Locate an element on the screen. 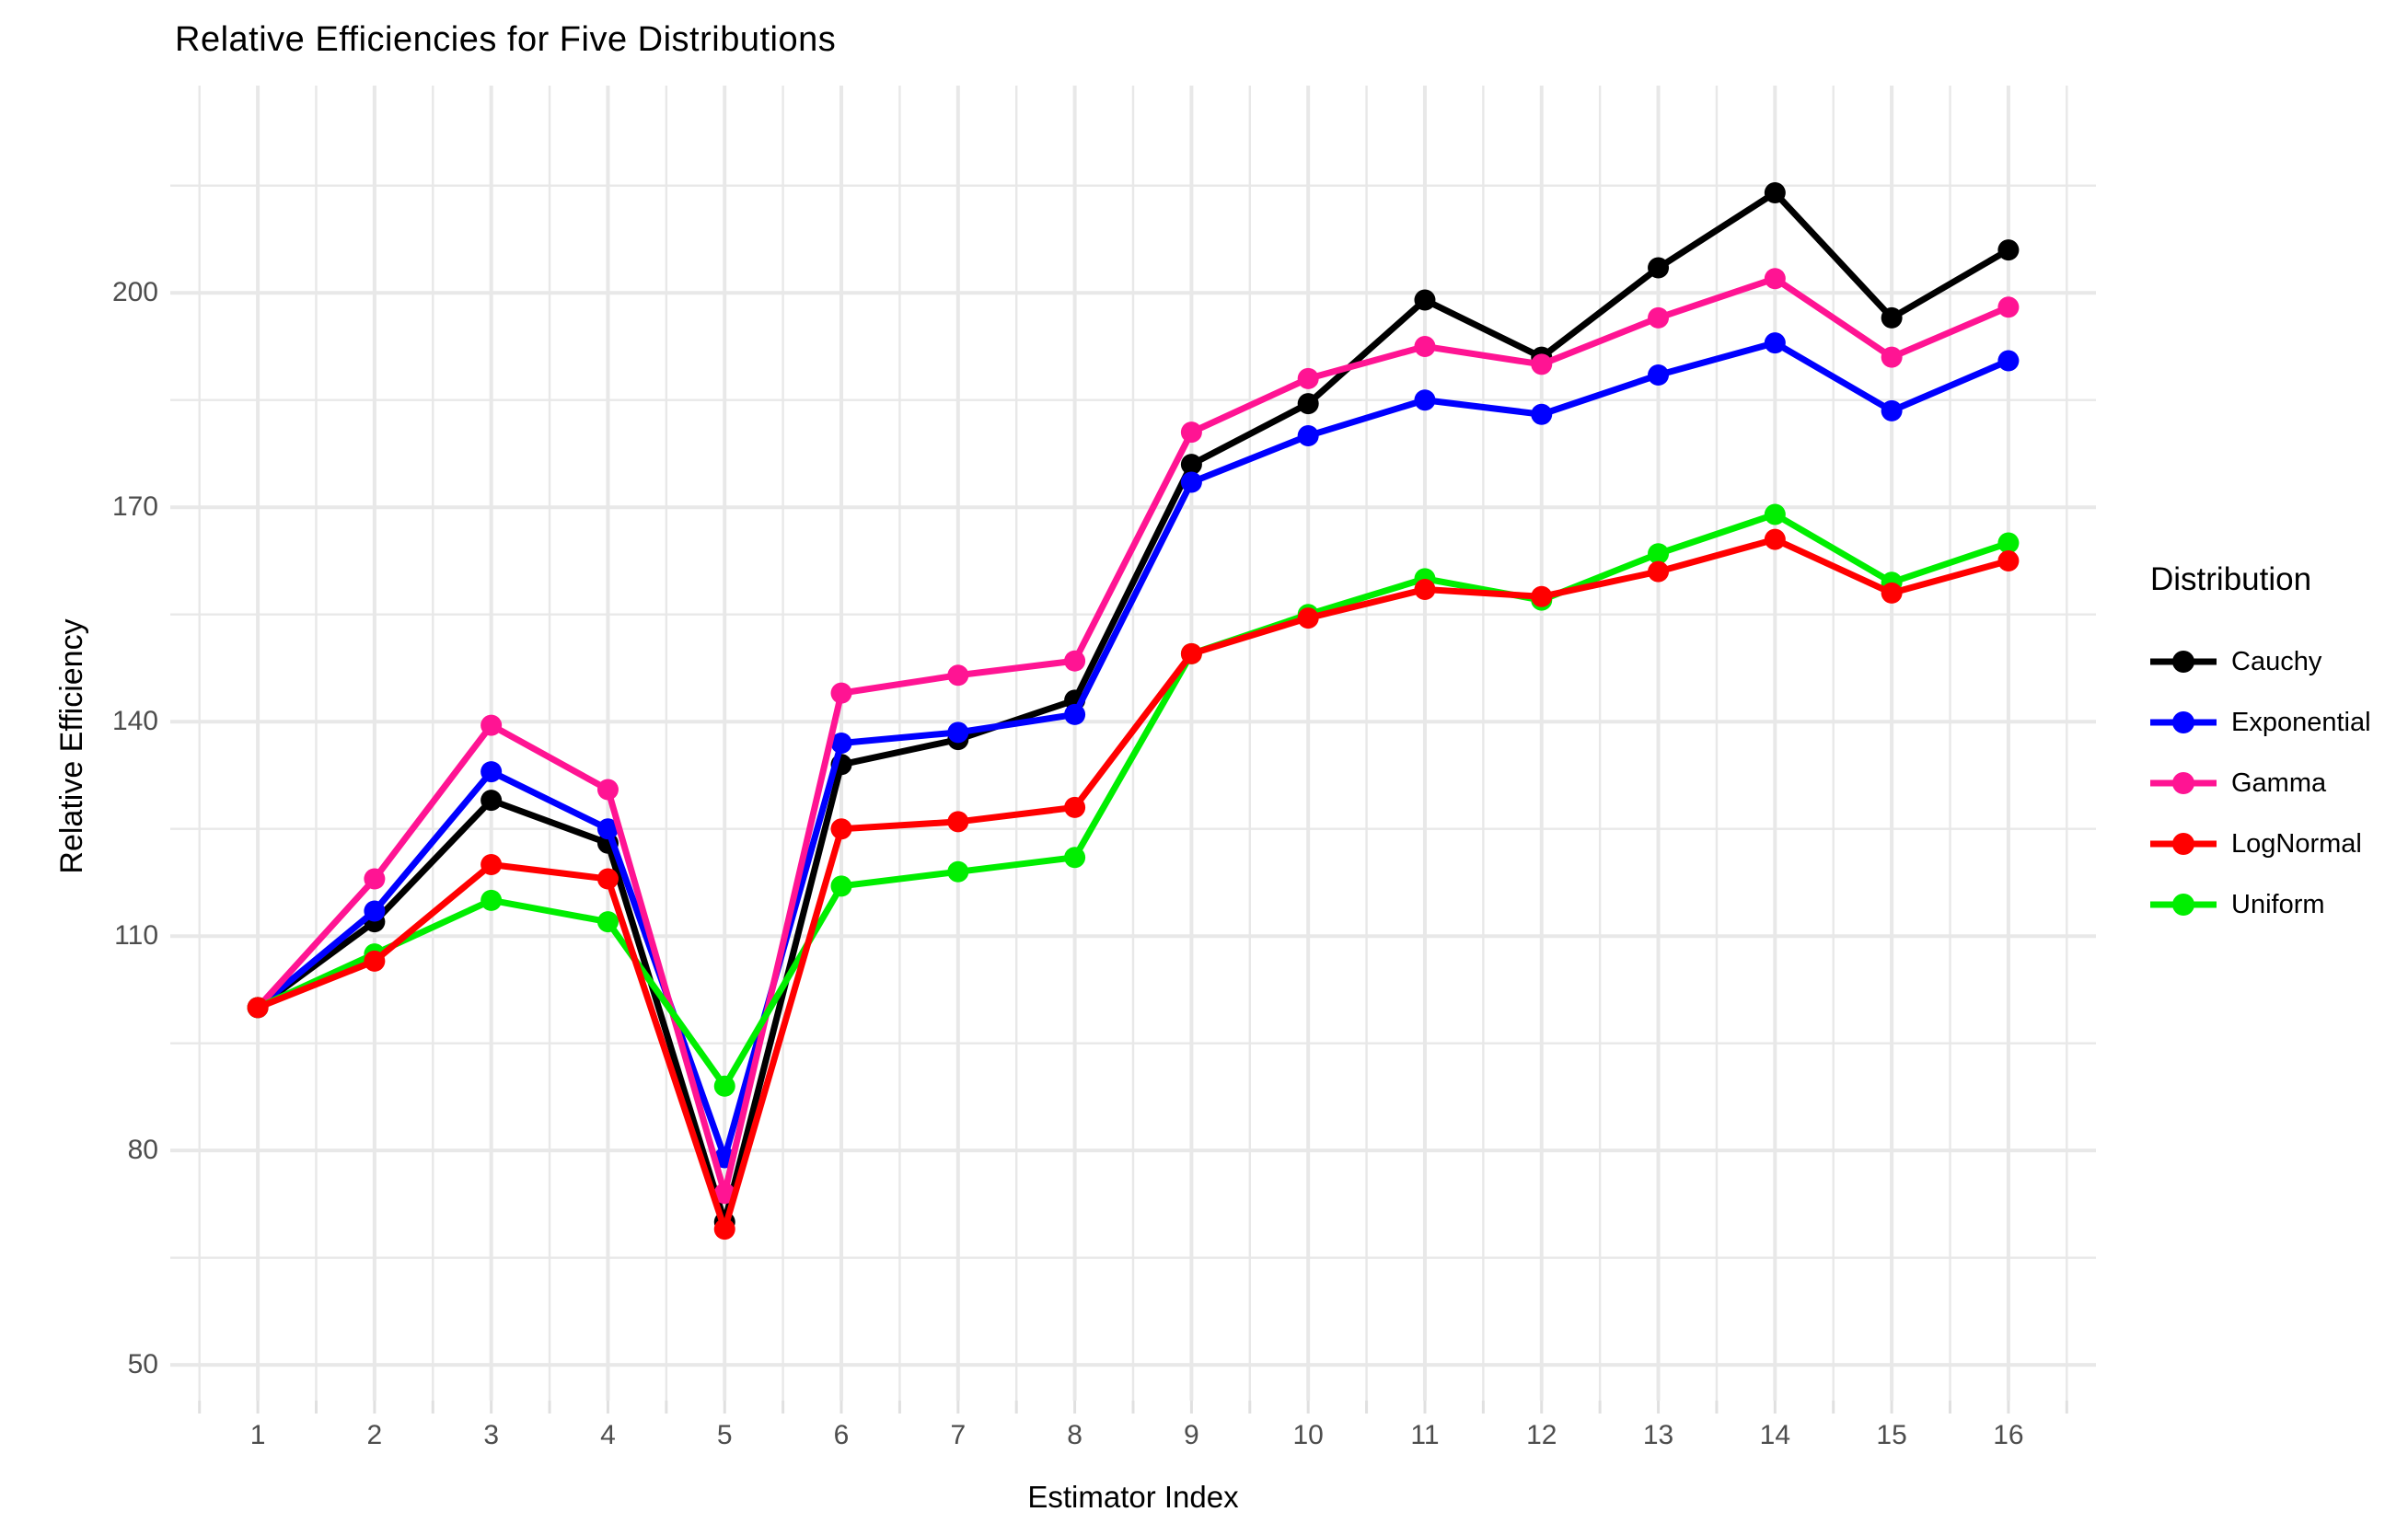 This screenshot has width=2408, height=1535. legend-item-list: Cauchy Exponential Gamma LogNormal Uniform is located at coordinates (2278, 783).